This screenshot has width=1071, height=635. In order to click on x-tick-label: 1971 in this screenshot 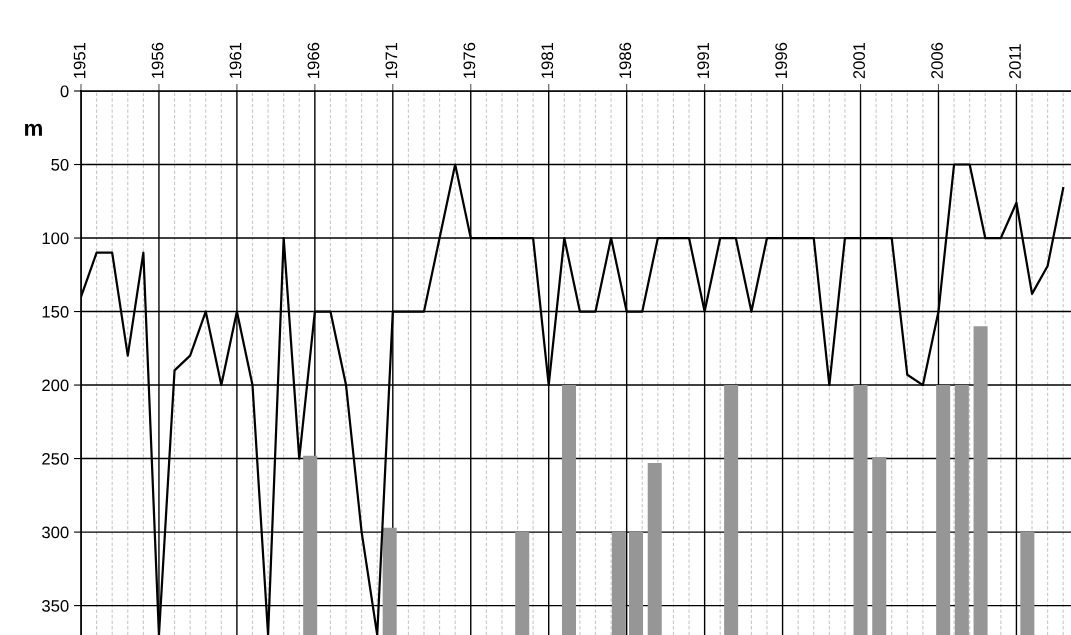, I will do `click(391, 60)`.